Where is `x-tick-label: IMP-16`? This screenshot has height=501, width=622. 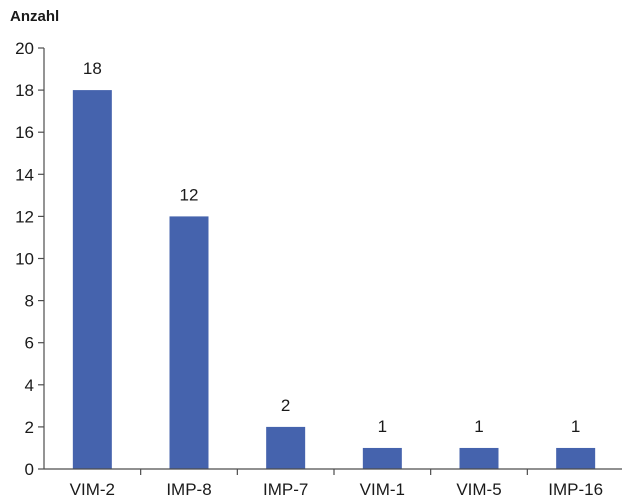 x-tick-label: IMP-16 is located at coordinates (575, 489).